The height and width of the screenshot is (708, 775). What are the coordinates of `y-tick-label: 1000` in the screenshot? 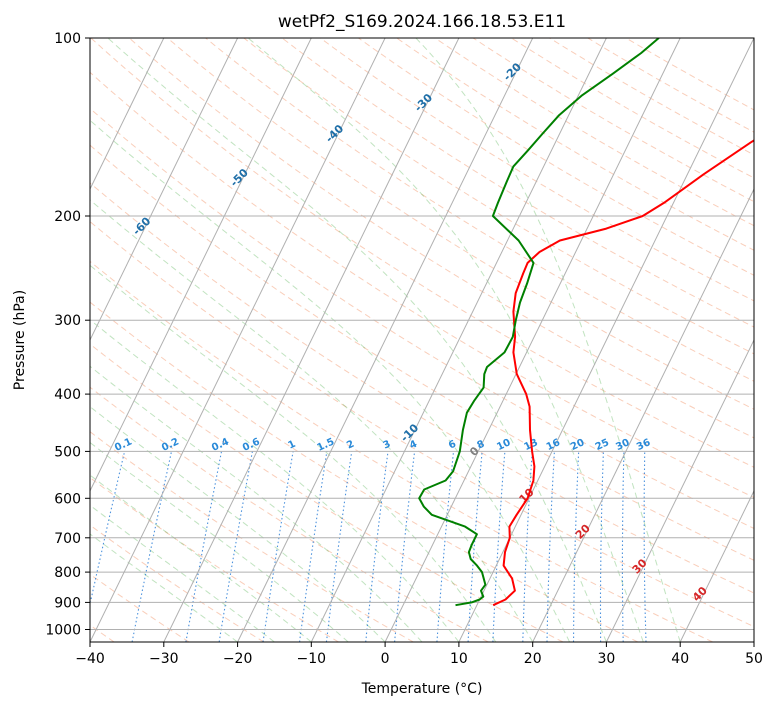 It's located at (63, 631).